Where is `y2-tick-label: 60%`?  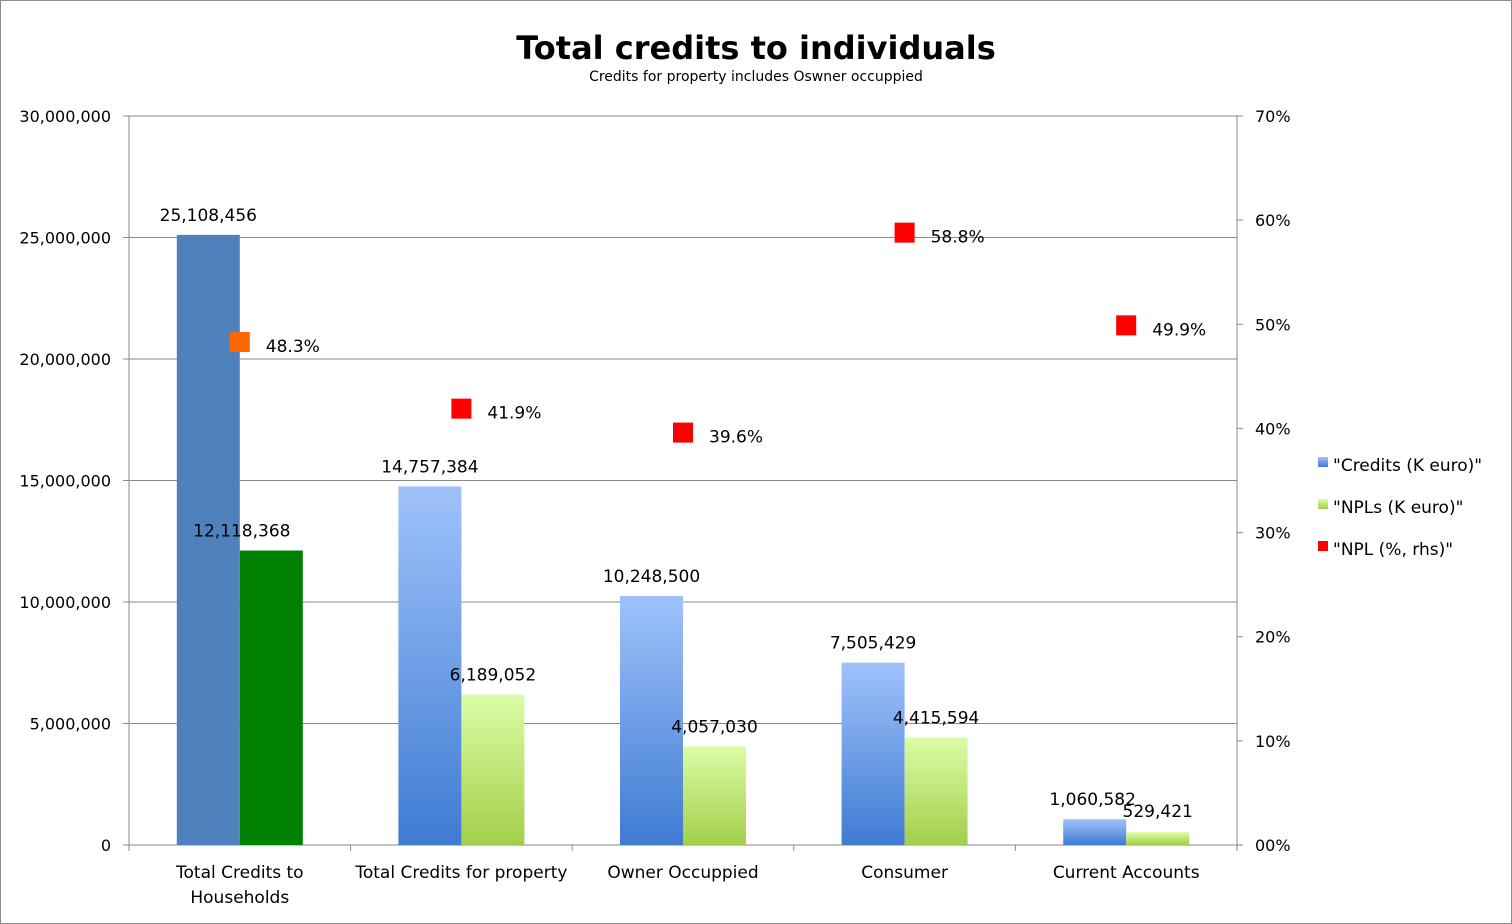
y2-tick-label: 60% is located at coordinates (1273, 220).